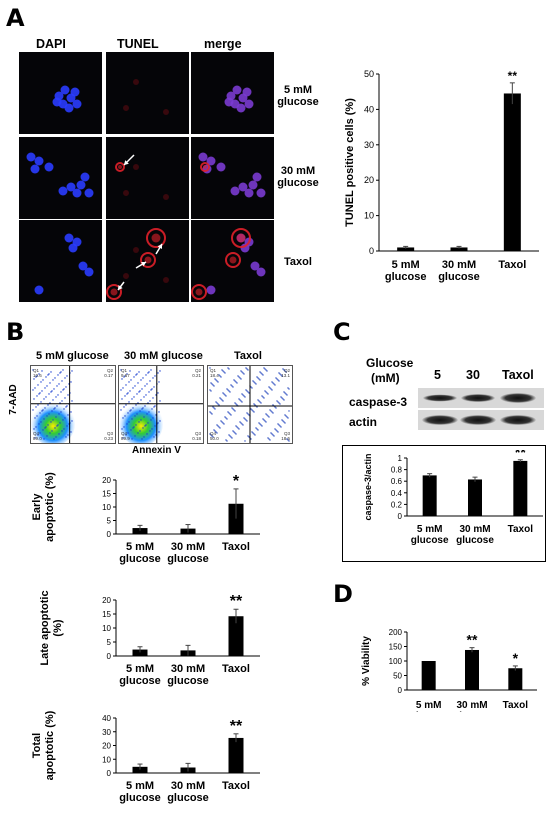  Describe the element at coordinates (396, 647) in the screenshot. I see `y-tick-label: 150` at that location.